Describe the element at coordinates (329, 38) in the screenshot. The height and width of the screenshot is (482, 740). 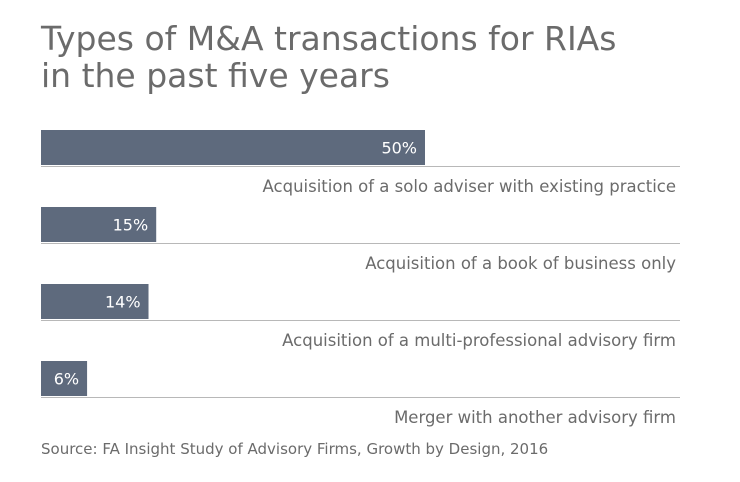
I see `title-line-1: Types of M&A transactions for RIAs` at that location.